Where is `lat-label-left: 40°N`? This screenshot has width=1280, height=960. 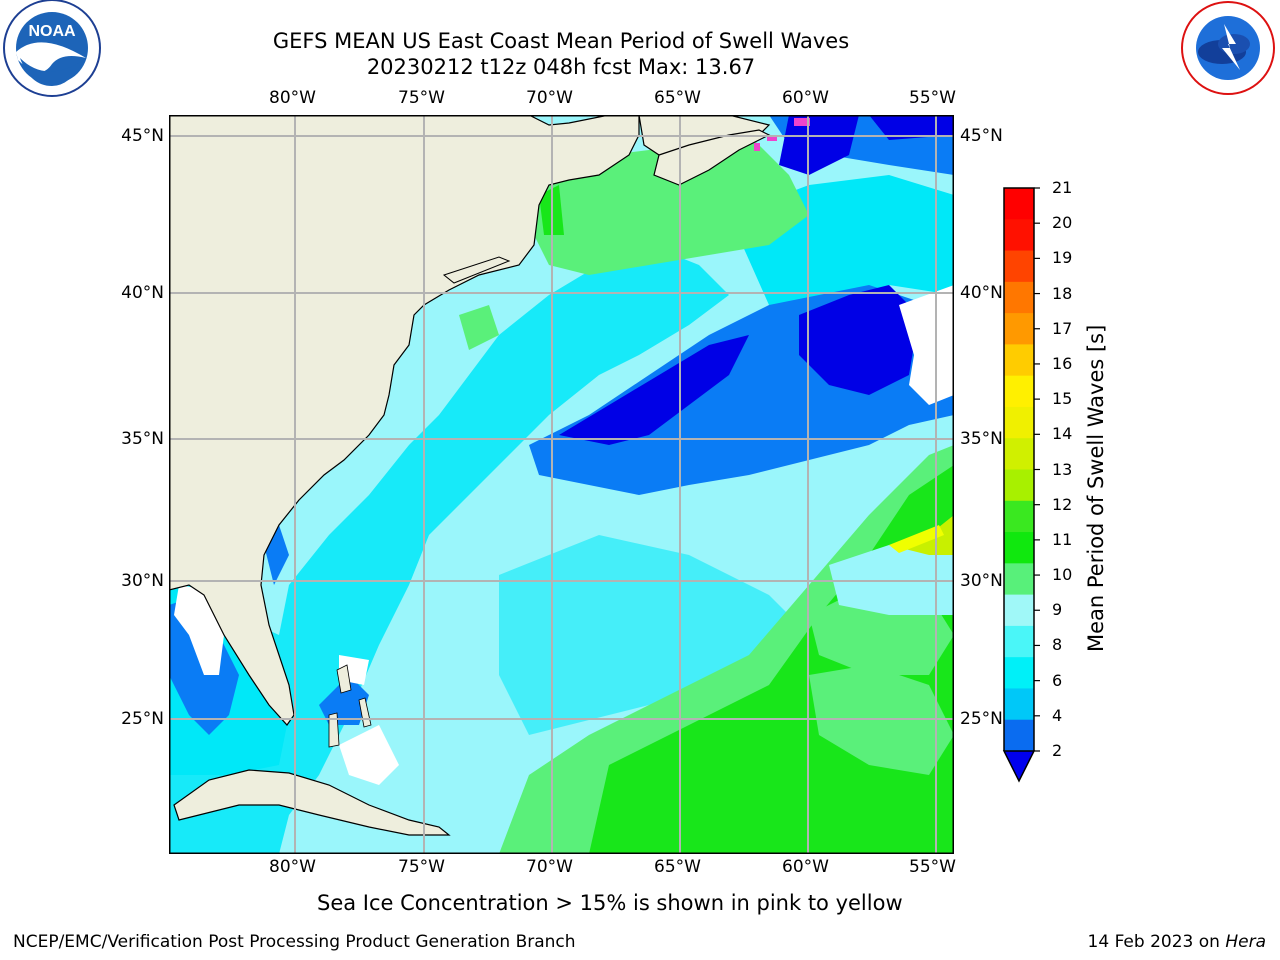
lat-label-left: 40°N is located at coordinates (142, 293).